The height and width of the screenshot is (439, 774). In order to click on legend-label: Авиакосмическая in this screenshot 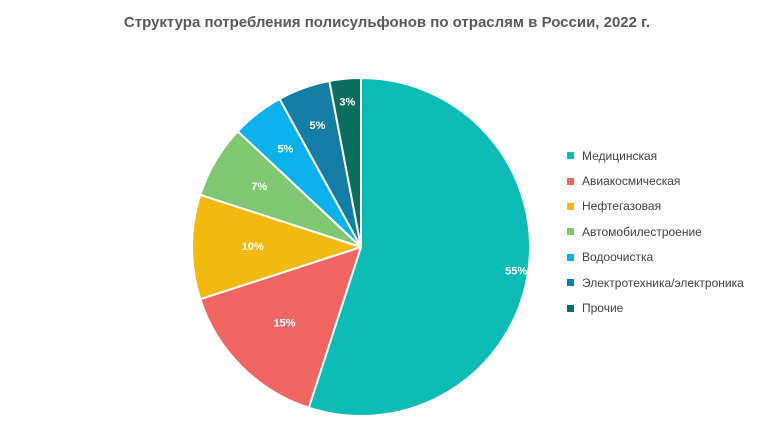, I will do `click(631, 181)`.